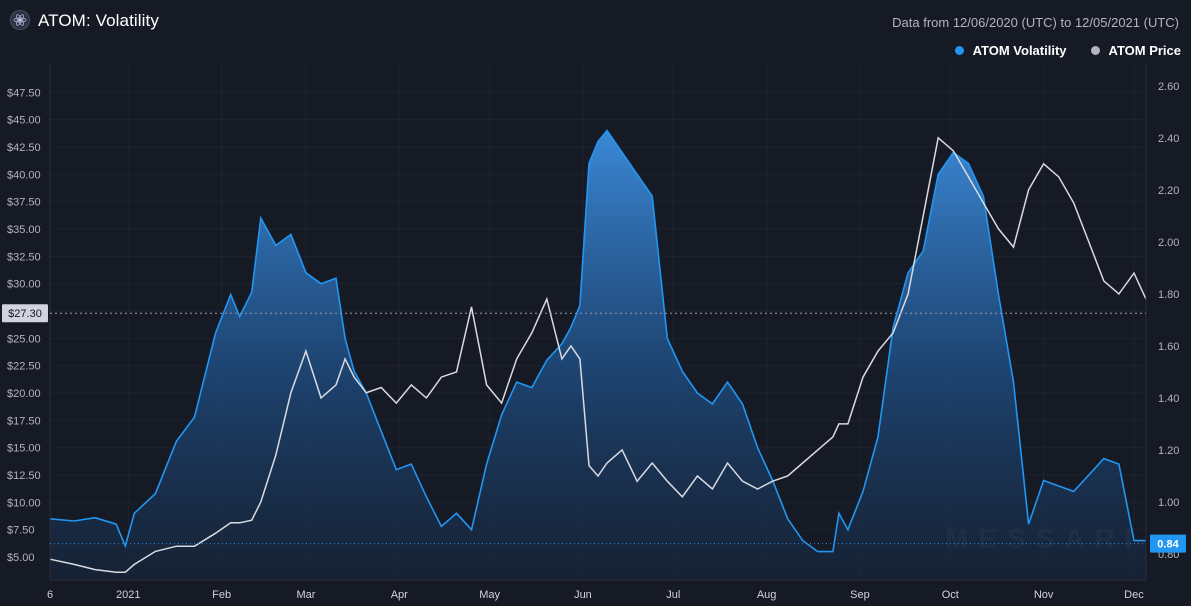  What do you see at coordinates (1168, 503) in the screenshot?
I see `right-tick-label: 1.00` at bounding box center [1168, 503].